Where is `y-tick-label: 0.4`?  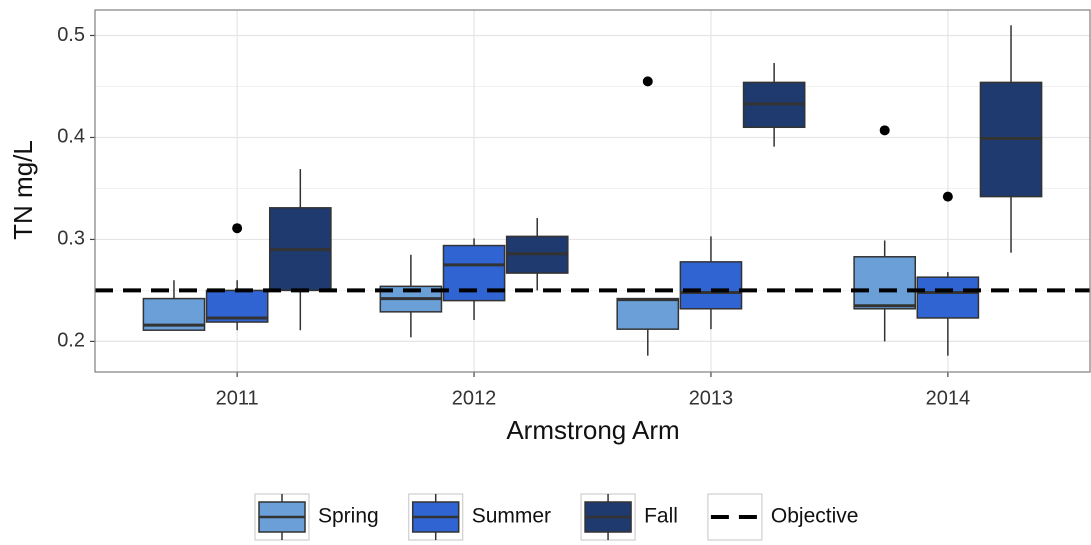 y-tick-label: 0.4 is located at coordinates (71, 137).